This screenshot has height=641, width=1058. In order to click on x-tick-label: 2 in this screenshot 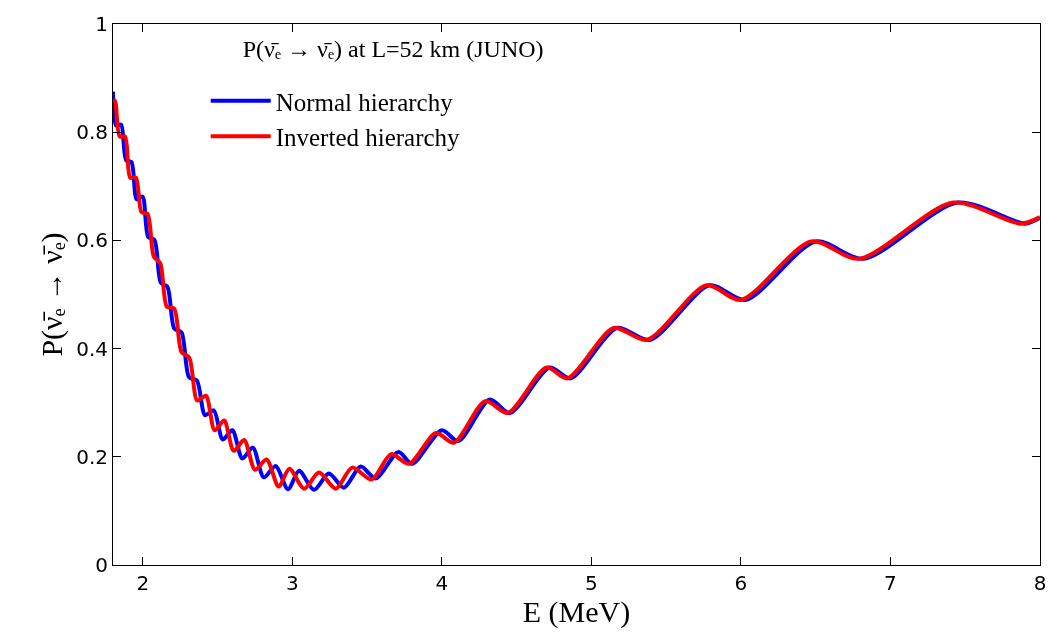, I will do `click(143, 583)`.